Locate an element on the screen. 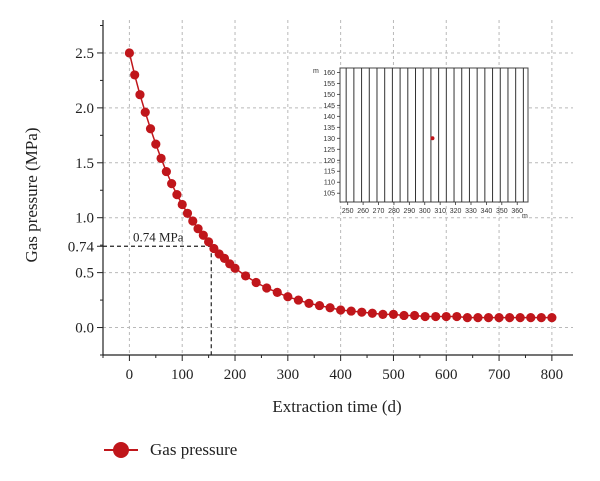 The width and height of the screenshot is (600, 481). inset-y-unit: m is located at coordinates (316, 71).